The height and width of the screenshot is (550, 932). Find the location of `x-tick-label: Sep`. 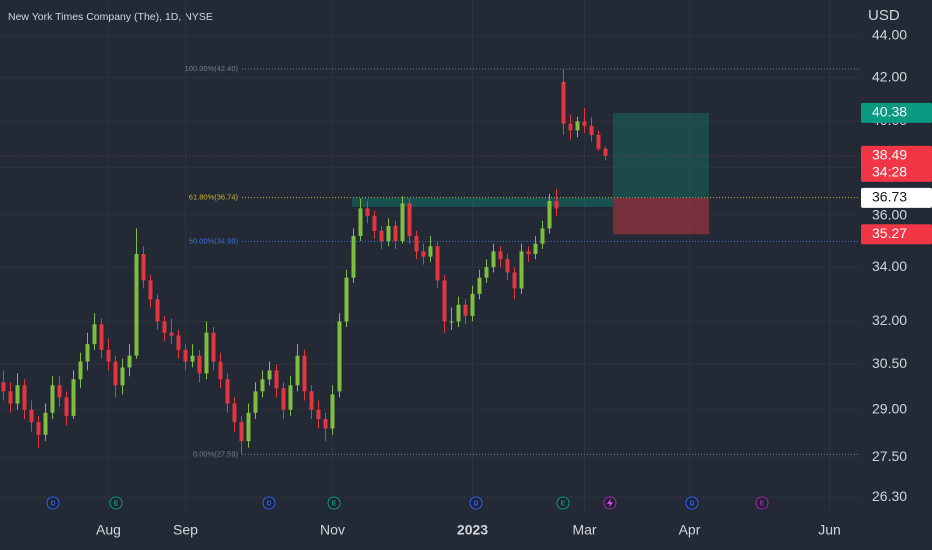

x-tick-label: Sep is located at coordinates (185, 530).